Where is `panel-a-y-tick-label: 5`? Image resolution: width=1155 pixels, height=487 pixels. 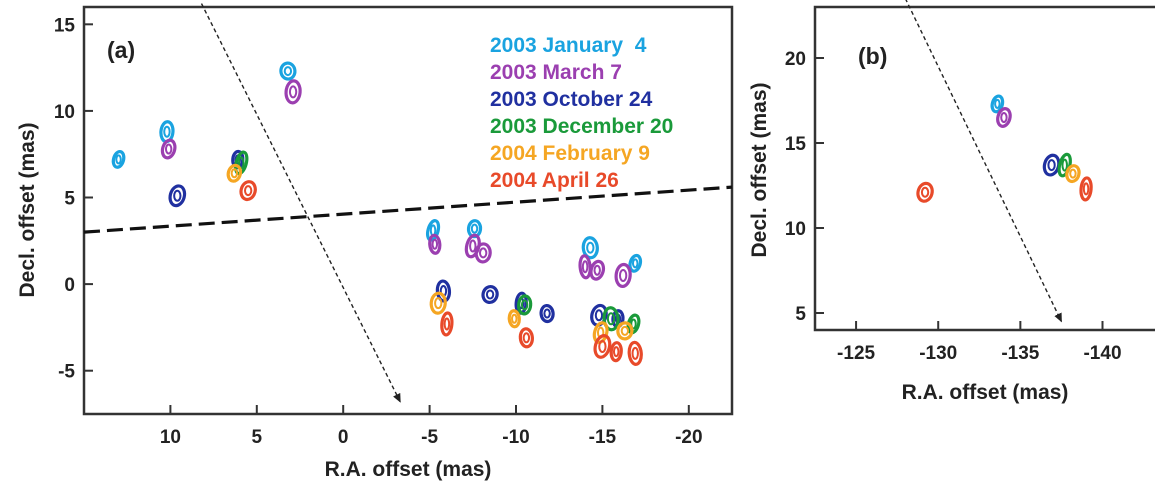 panel-a-y-tick-label: 5 is located at coordinates (69, 199).